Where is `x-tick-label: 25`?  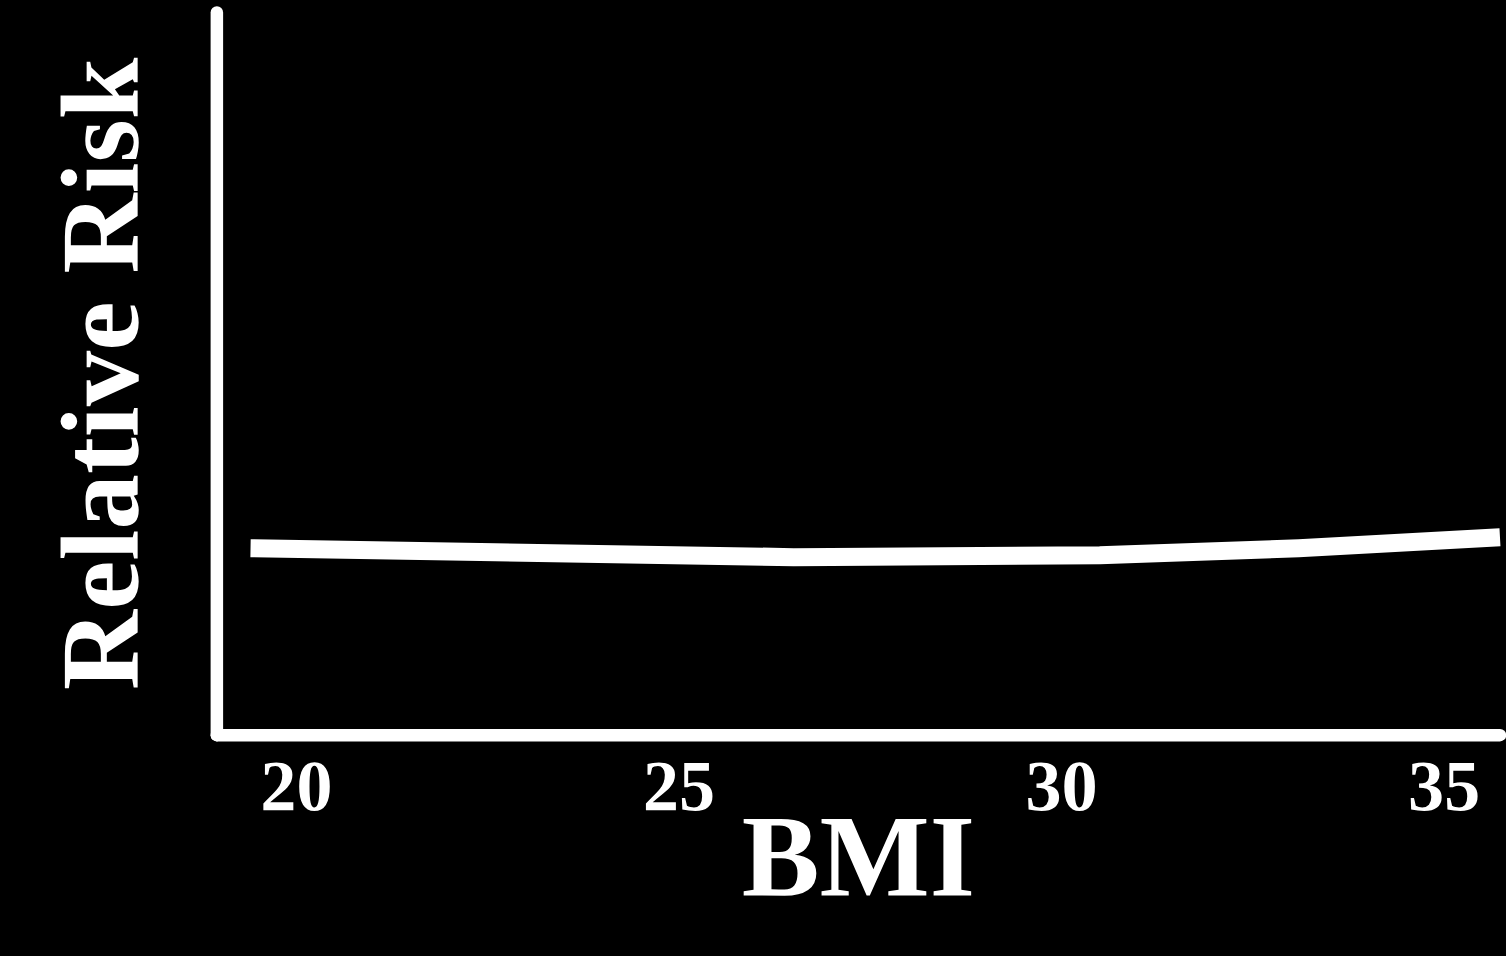
x-tick-label: 25 is located at coordinates (679, 786).